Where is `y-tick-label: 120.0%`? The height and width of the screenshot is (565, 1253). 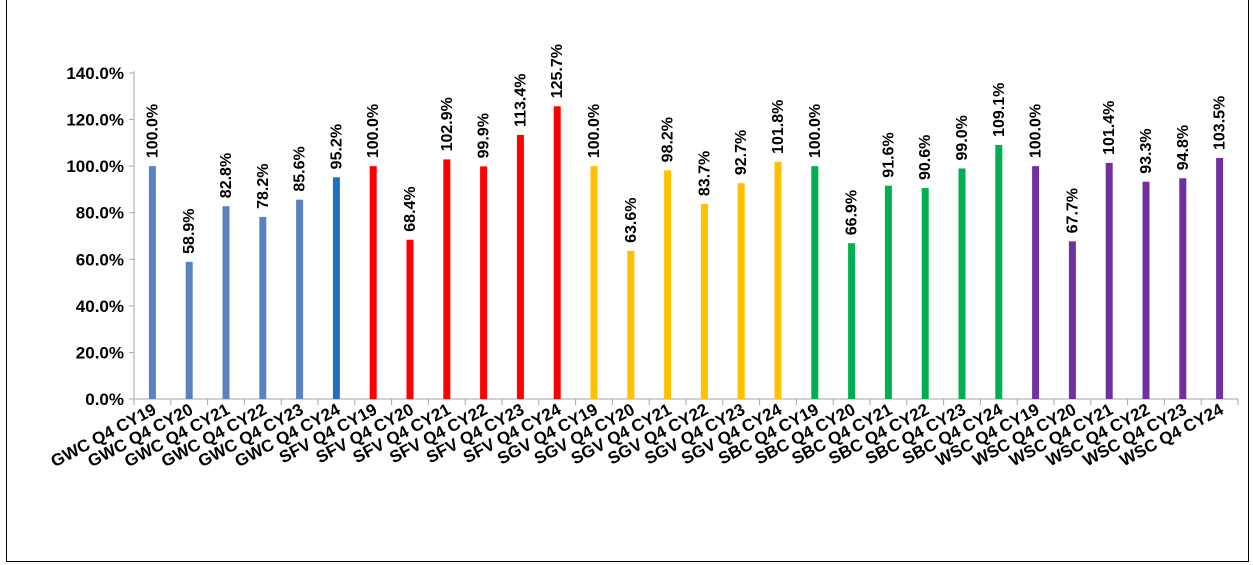
y-tick-label: 120.0% is located at coordinates (95, 120).